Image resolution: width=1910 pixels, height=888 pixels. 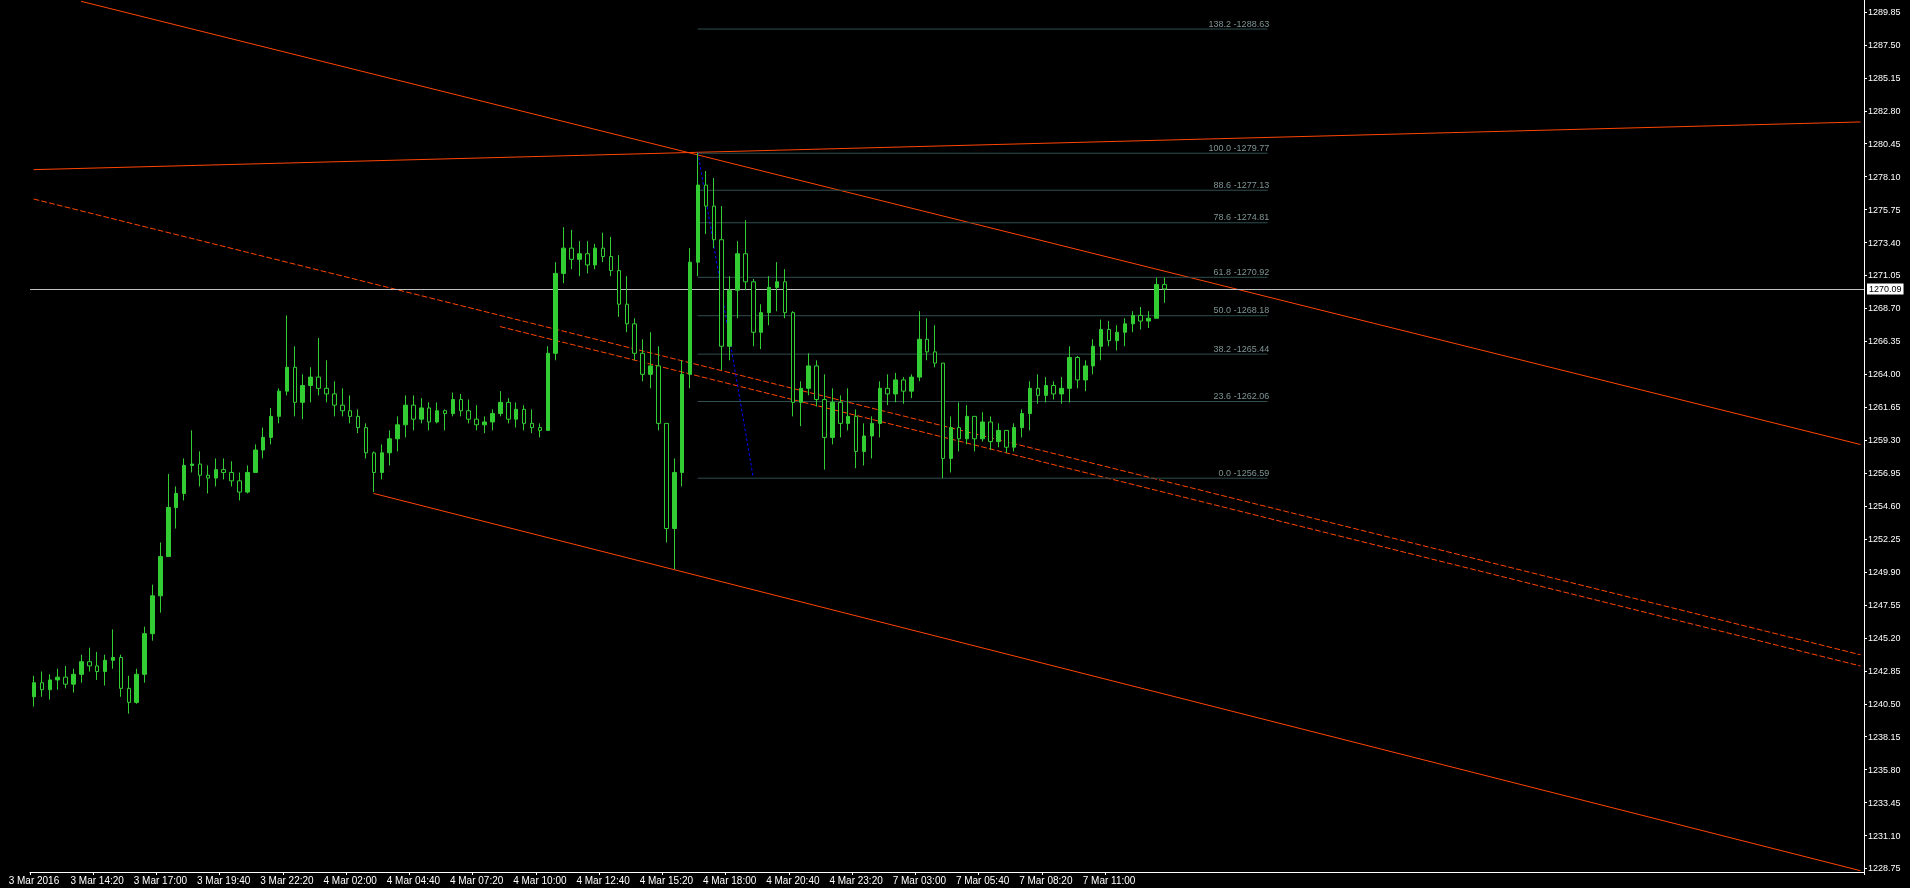 I want to click on y-tick-label: 1231.10, so click(x=1884, y=835).